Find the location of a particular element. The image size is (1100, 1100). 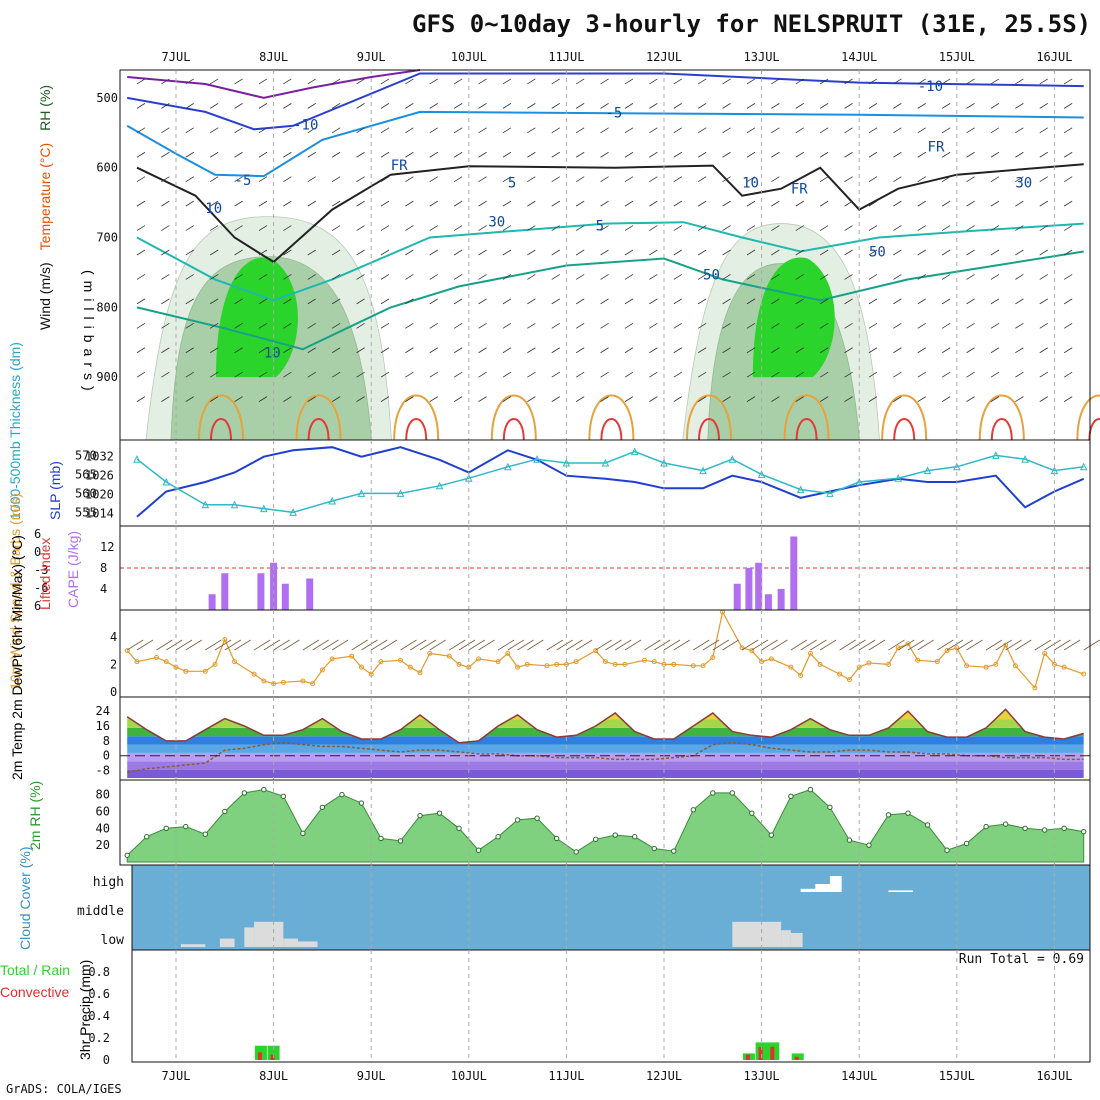

pressure-tick: 900 is located at coordinates (107, 377).